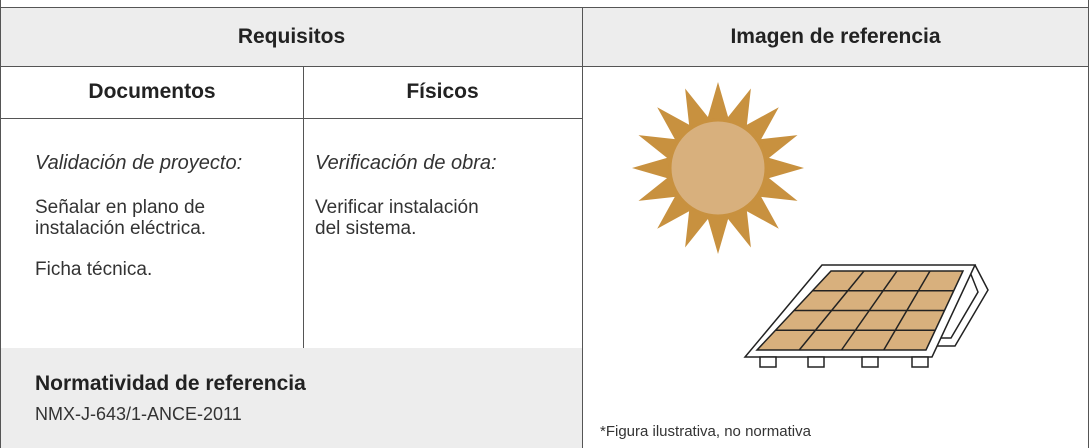 The height and width of the screenshot is (448, 1089). Describe the element at coordinates (718, 168) in the screenshot. I see `sun` at that location.